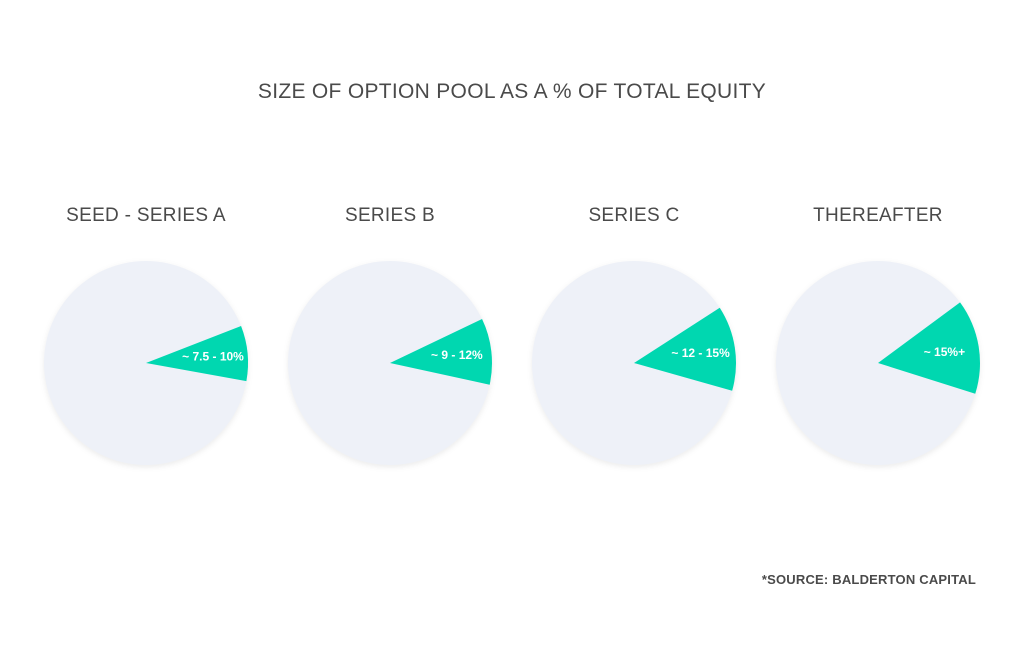  Describe the element at coordinates (146, 215) in the screenshot. I see `pie-label-seed-series-a: SEED - SERIES A` at that location.